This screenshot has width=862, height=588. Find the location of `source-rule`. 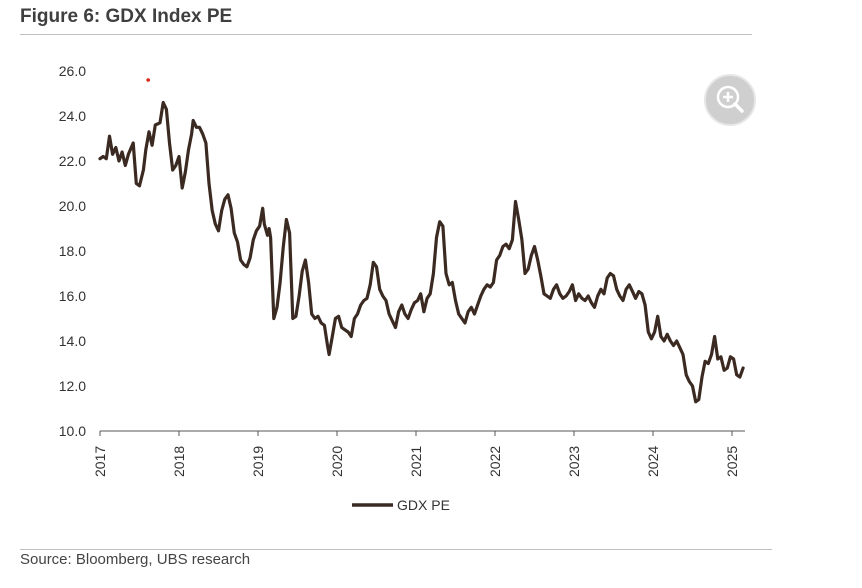

source-rule is located at coordinates (396, 549).